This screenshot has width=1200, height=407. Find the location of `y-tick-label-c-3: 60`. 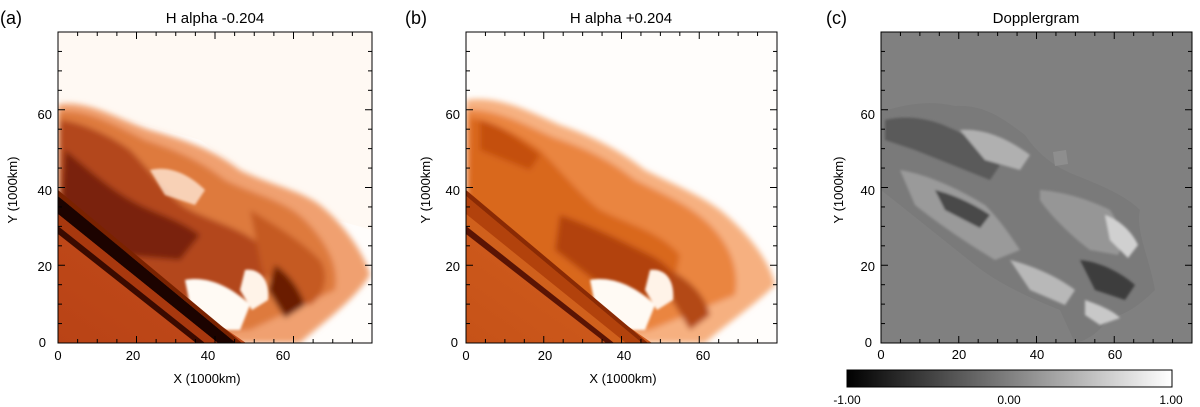

y-tick-label-c-3: 60 is located at coordinates (868, 114).